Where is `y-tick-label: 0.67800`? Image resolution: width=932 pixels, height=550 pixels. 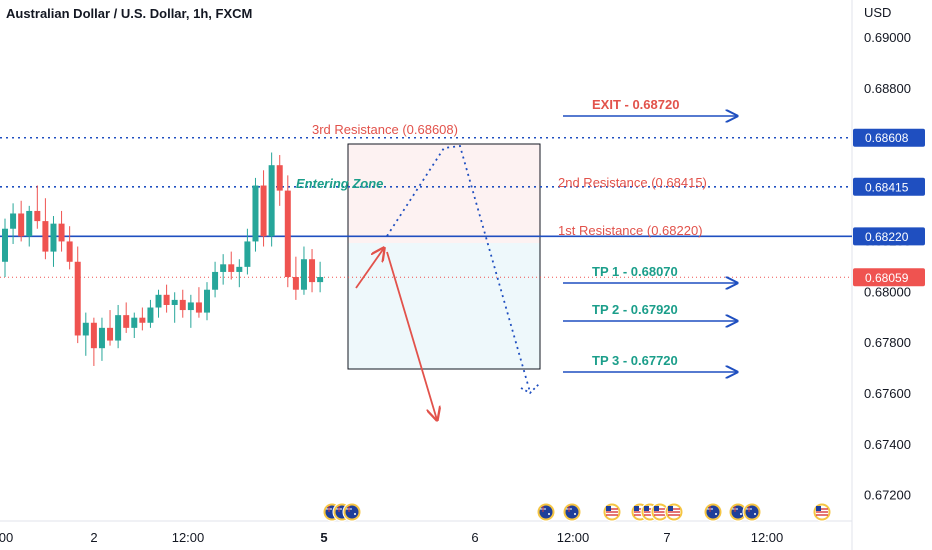
y-tick-label: 0.67800 is located at coordinates (887, 342).